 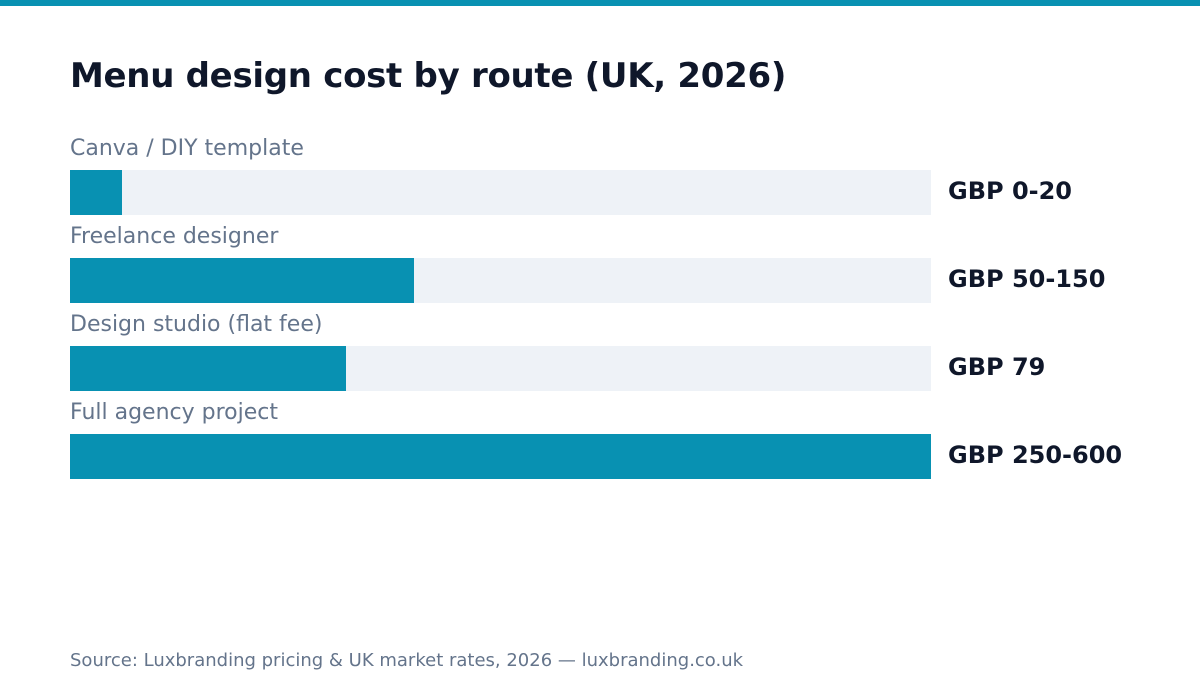 I want to click on chart-row: Canva / DIY template GBP 0-20, so click(x=620, y=176).